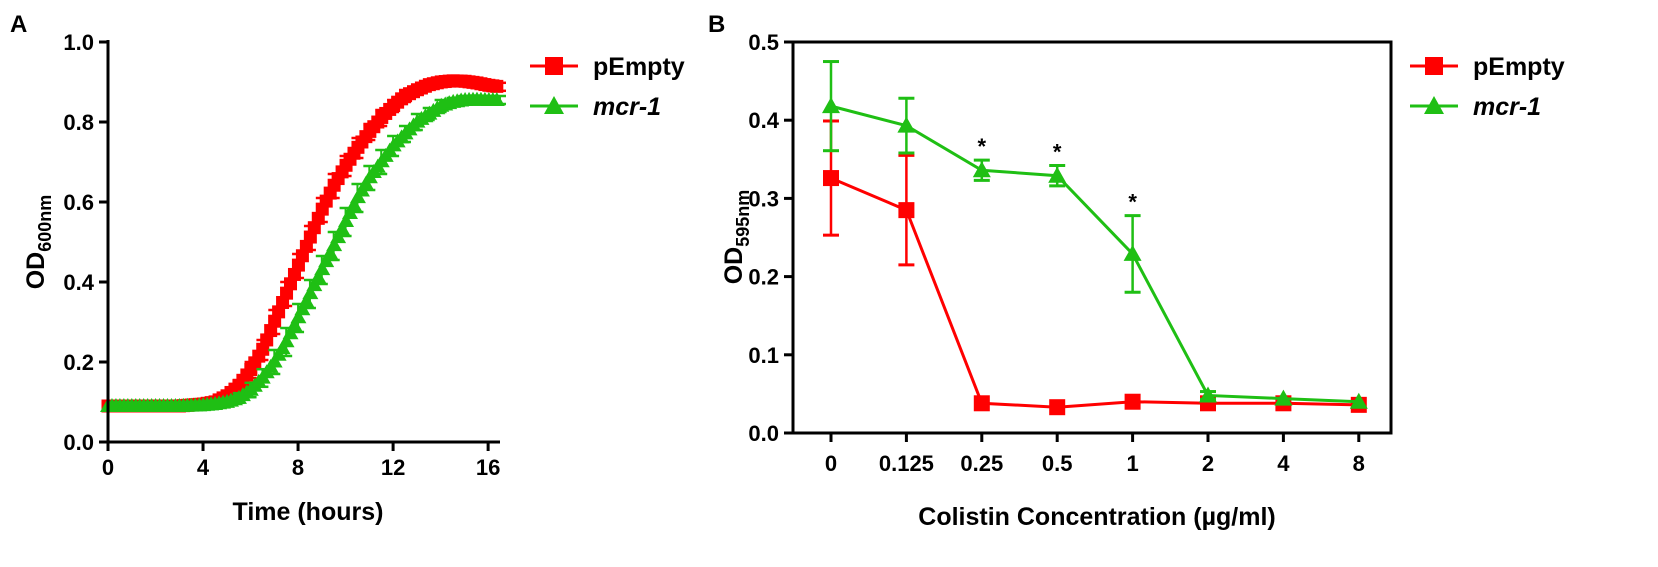  Describe the element at coordinates (1434, 105) in the screenshot. I see `panel-b-legend-triangle-icon` at that location.